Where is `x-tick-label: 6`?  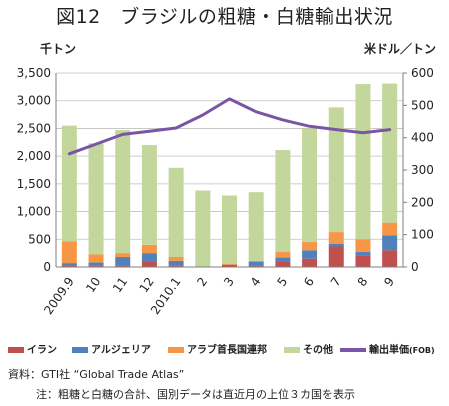
x-tick-label: 6 is located at coordinates (309, 282).